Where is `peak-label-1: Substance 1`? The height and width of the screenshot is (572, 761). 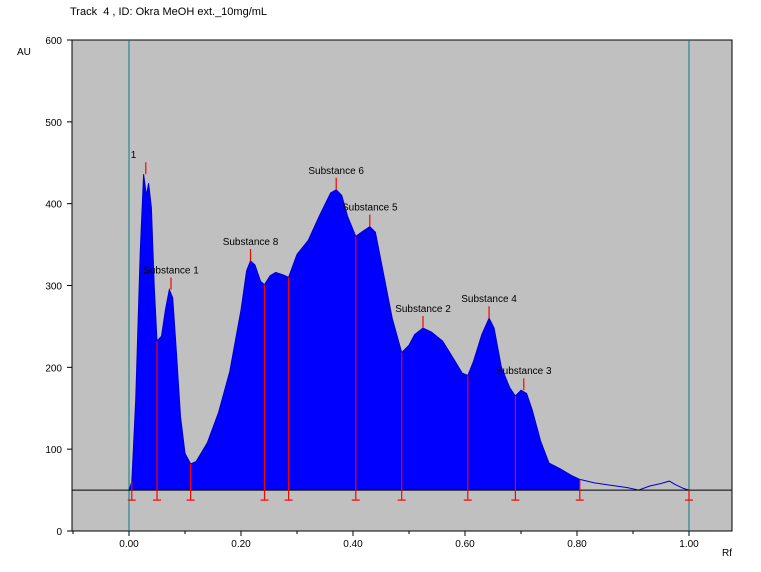 peak-label-1: Substance 1 is located at coordinates (171, 271).